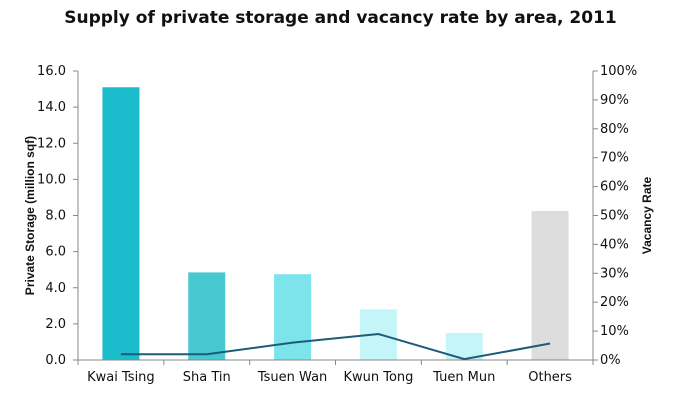 The width and height of the screenshot is (681, 402). What do you see at coordinates (55, 252) in the screenshot?
I see `y-tick-label: 6.0` at bounding box center [55, 252].